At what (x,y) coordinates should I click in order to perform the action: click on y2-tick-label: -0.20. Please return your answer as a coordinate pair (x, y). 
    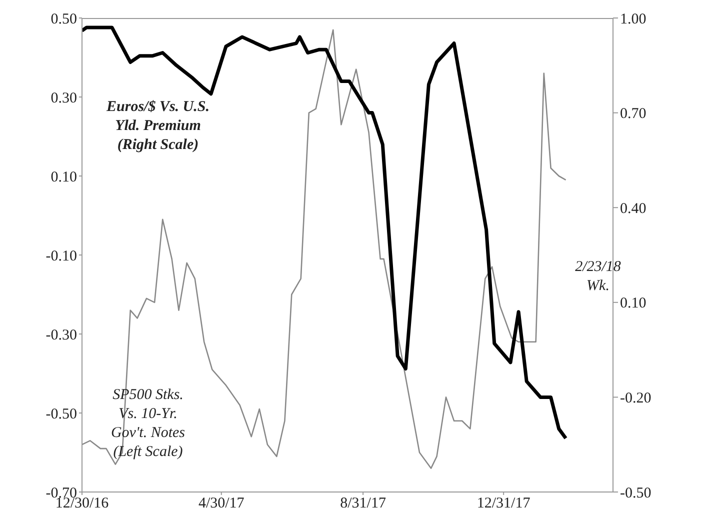
    Looking at the image, I should click on (636, 398).